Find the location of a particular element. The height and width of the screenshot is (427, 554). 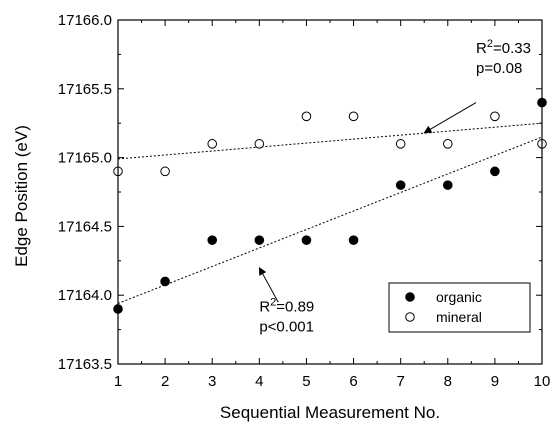

x-tick-label: 6 is located at coordinates (353, 381).